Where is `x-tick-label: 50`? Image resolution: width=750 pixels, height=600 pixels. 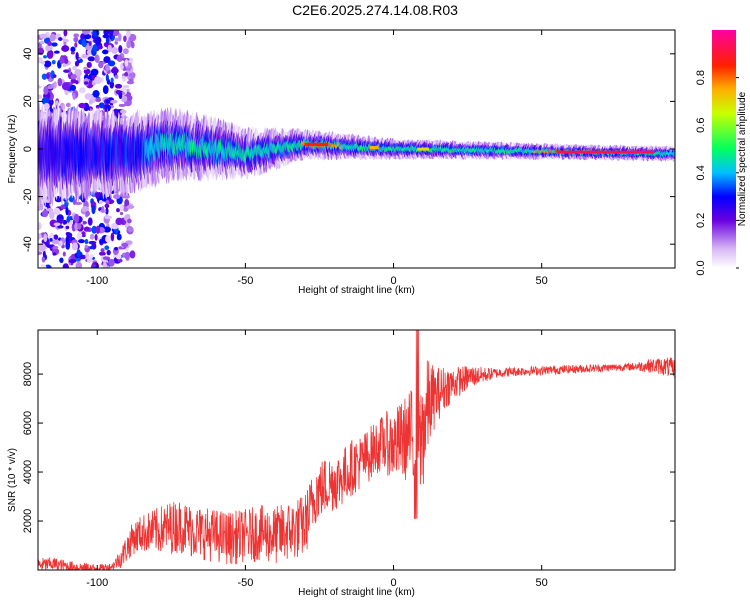 x-tick-label: 50 is located at coordinates (542, 281).